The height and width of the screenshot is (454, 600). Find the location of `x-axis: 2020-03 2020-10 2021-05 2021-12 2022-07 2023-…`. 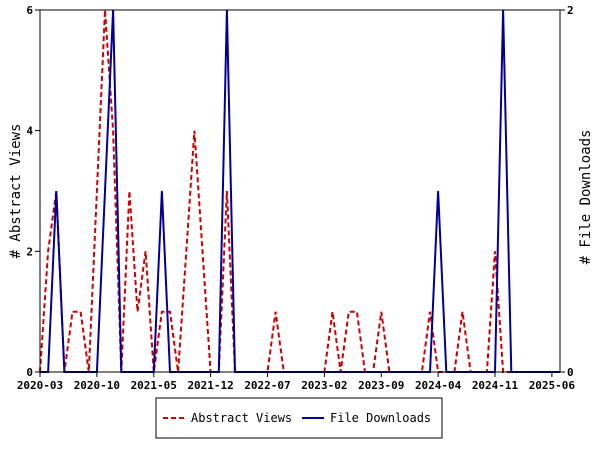

x-axis: 2020-03 2020-10 2021-05 2021-12 2022-07 2023-… is located at coordinates (296, 382).